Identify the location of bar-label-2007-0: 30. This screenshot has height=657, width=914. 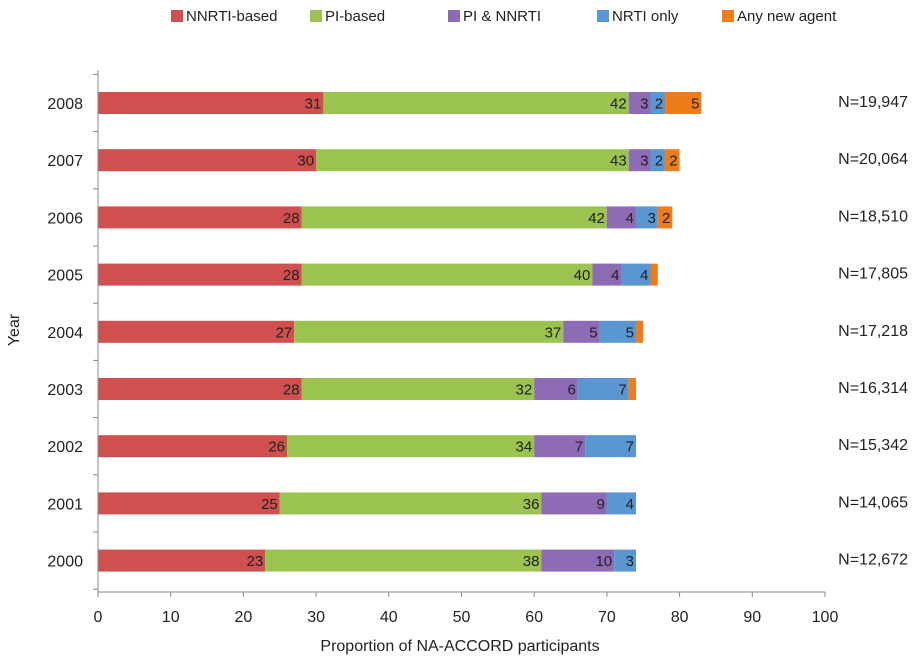
(305, 161).